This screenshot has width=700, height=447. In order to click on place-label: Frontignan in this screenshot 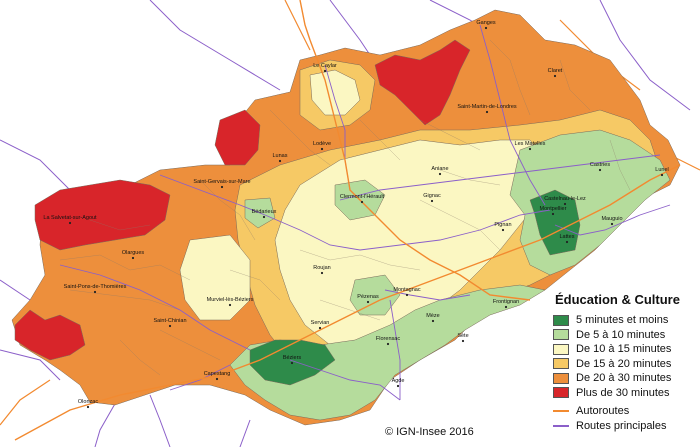, I will do `click(506, 302)`.